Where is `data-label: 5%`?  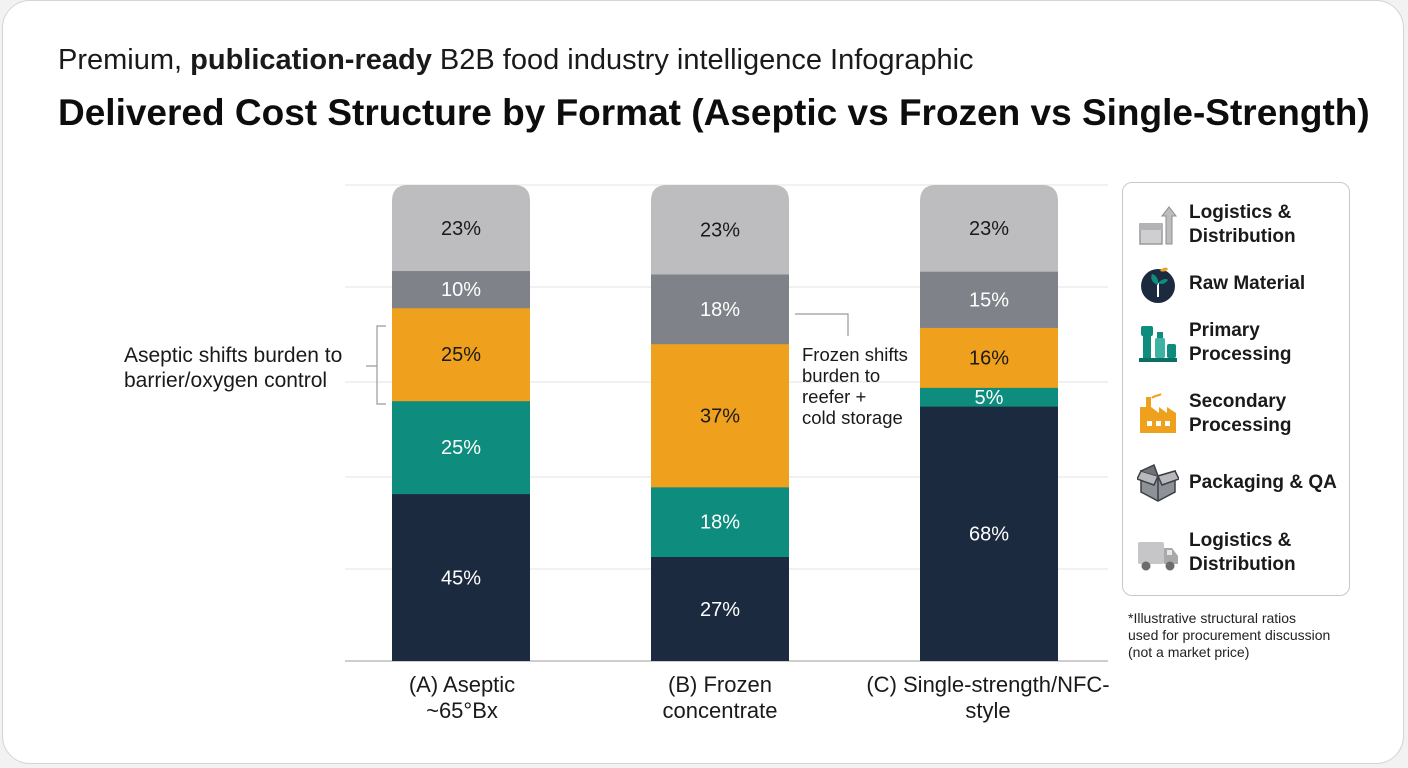 data-label: 5% is located at coordinates (989, 398).